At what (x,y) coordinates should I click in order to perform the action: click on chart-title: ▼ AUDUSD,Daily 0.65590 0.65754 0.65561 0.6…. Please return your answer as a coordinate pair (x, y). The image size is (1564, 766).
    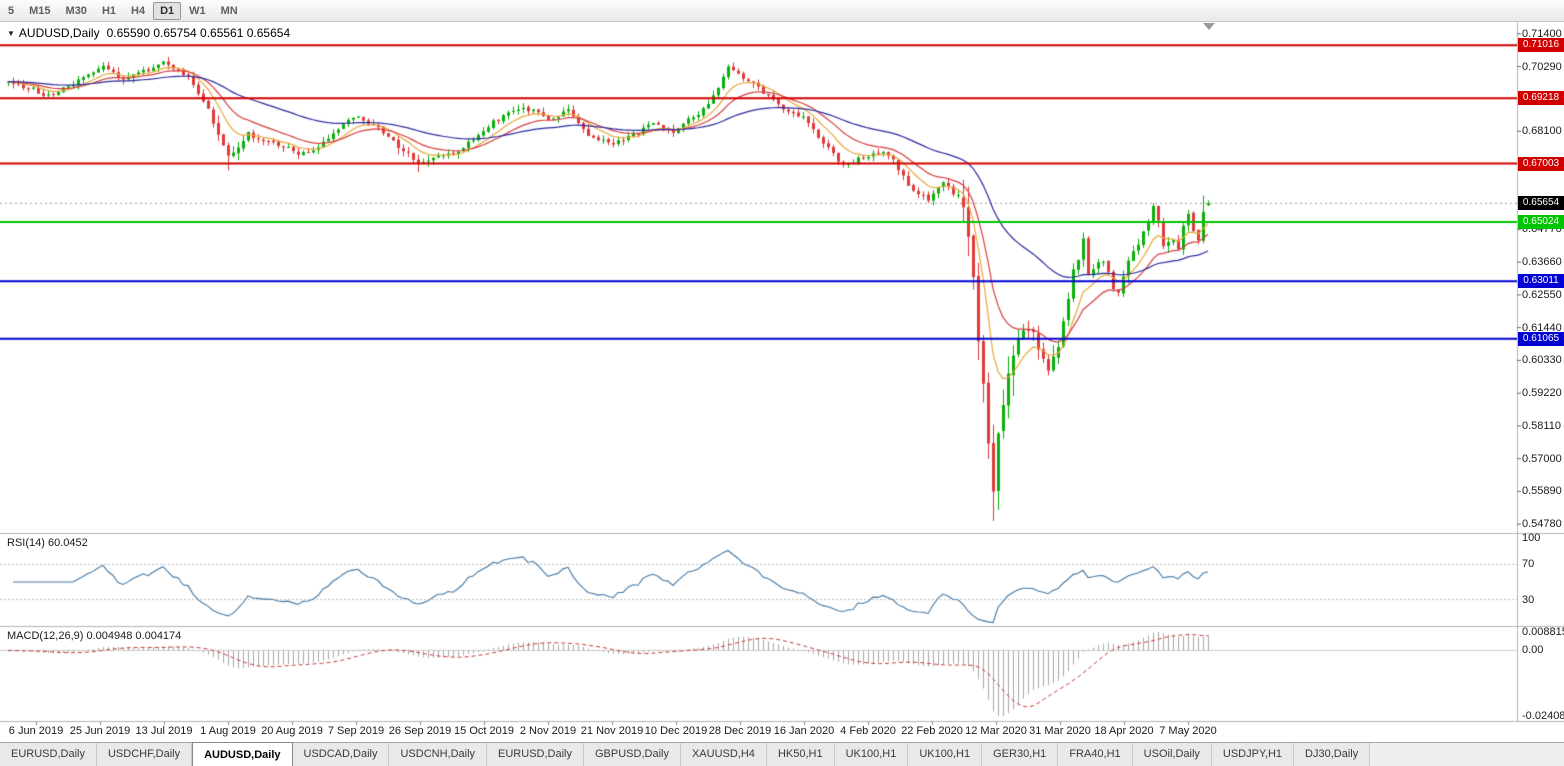
    Looking at the image, I should click on (148, 33).